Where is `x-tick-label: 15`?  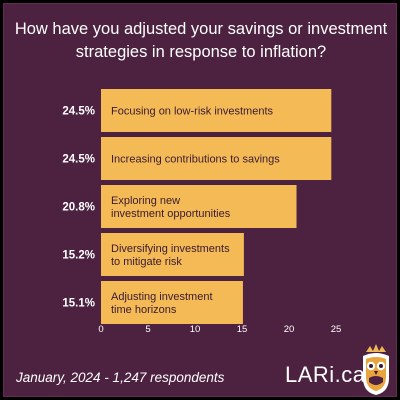
x-tick-label: 15 is located at coordinates (242, 329).